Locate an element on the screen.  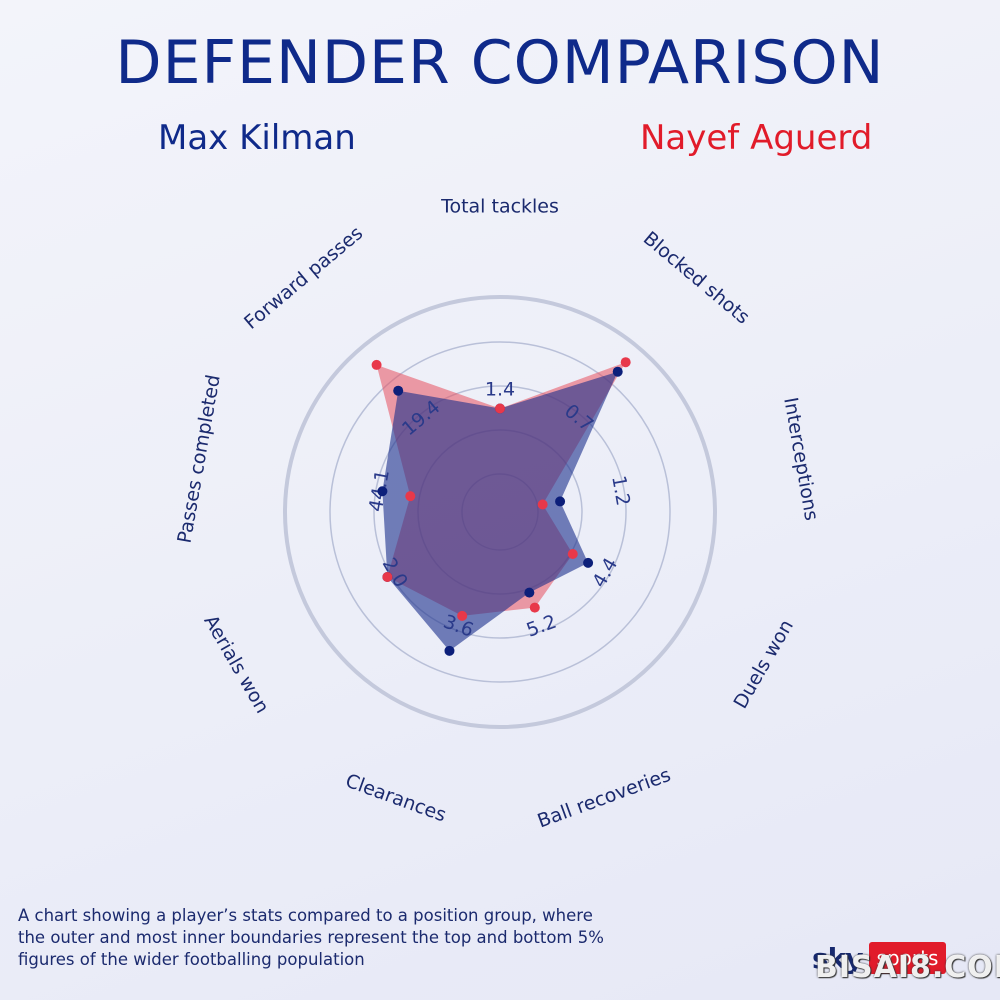
logo-sky-text: sky is located at coordinates (838, 958).